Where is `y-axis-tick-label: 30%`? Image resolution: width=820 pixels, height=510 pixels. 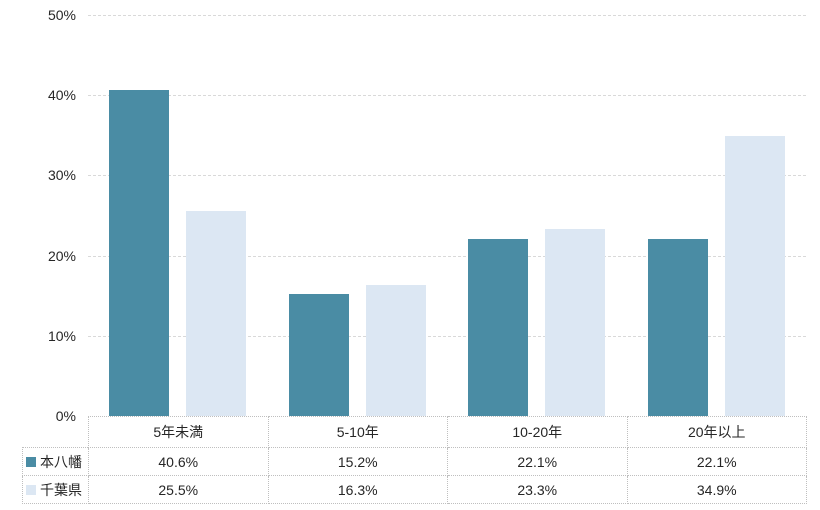
y-axis-tick-label: 30% is located at coordinates (61, 175).